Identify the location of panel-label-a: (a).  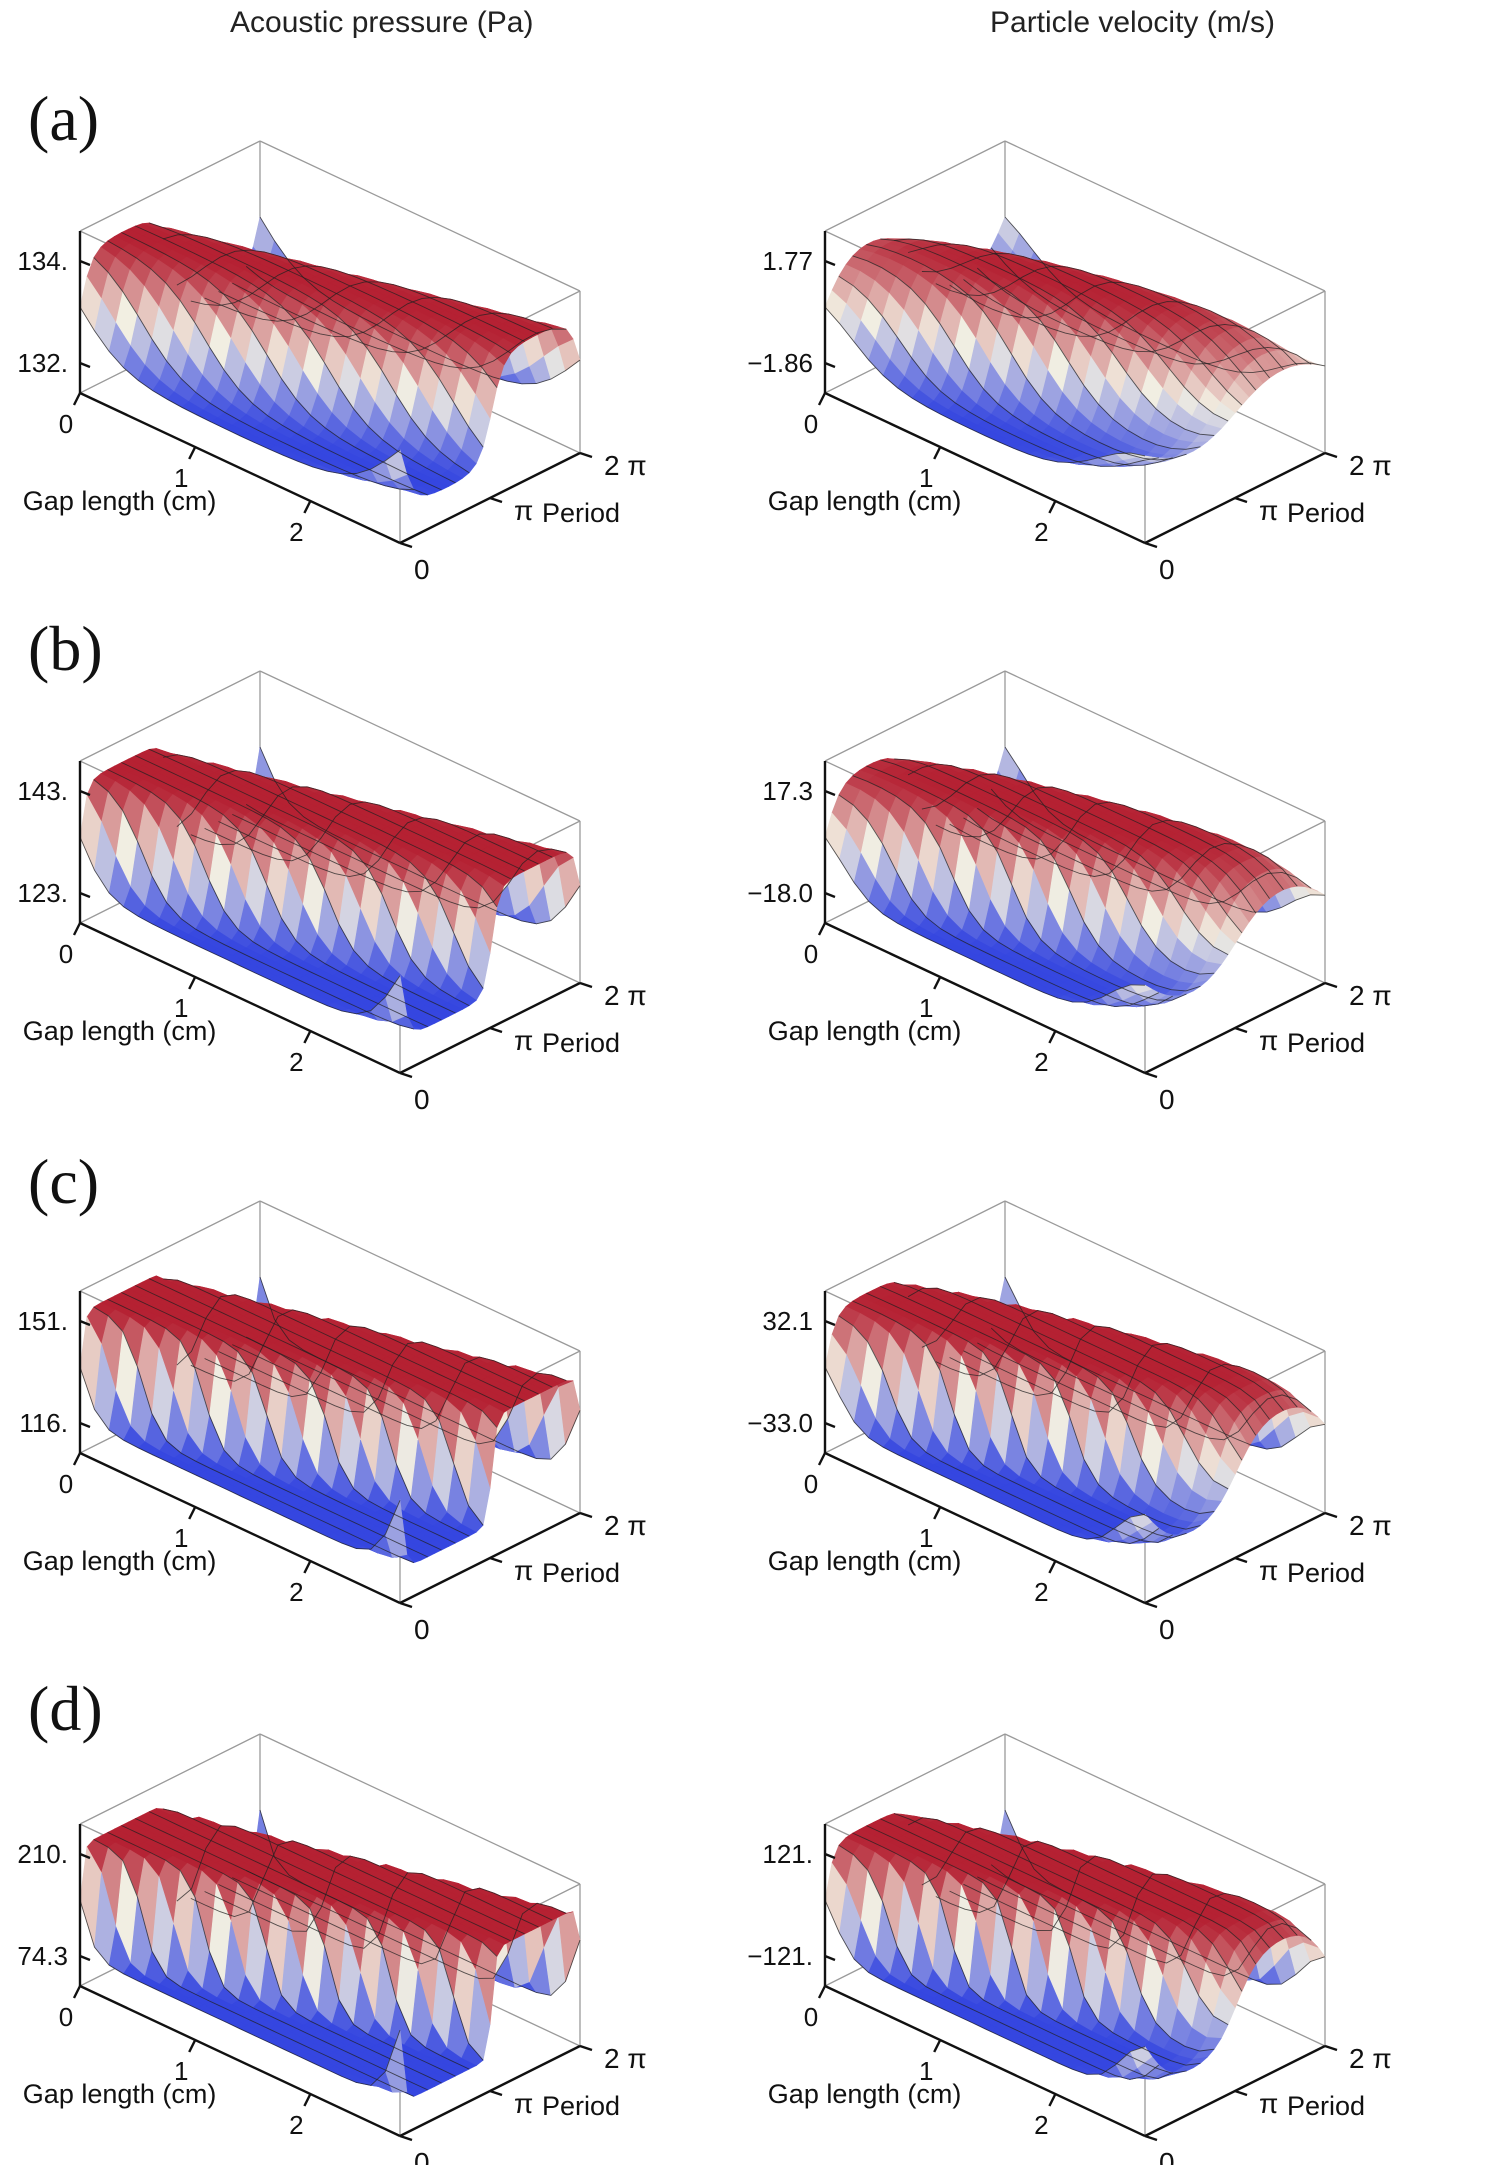
(64, 118).